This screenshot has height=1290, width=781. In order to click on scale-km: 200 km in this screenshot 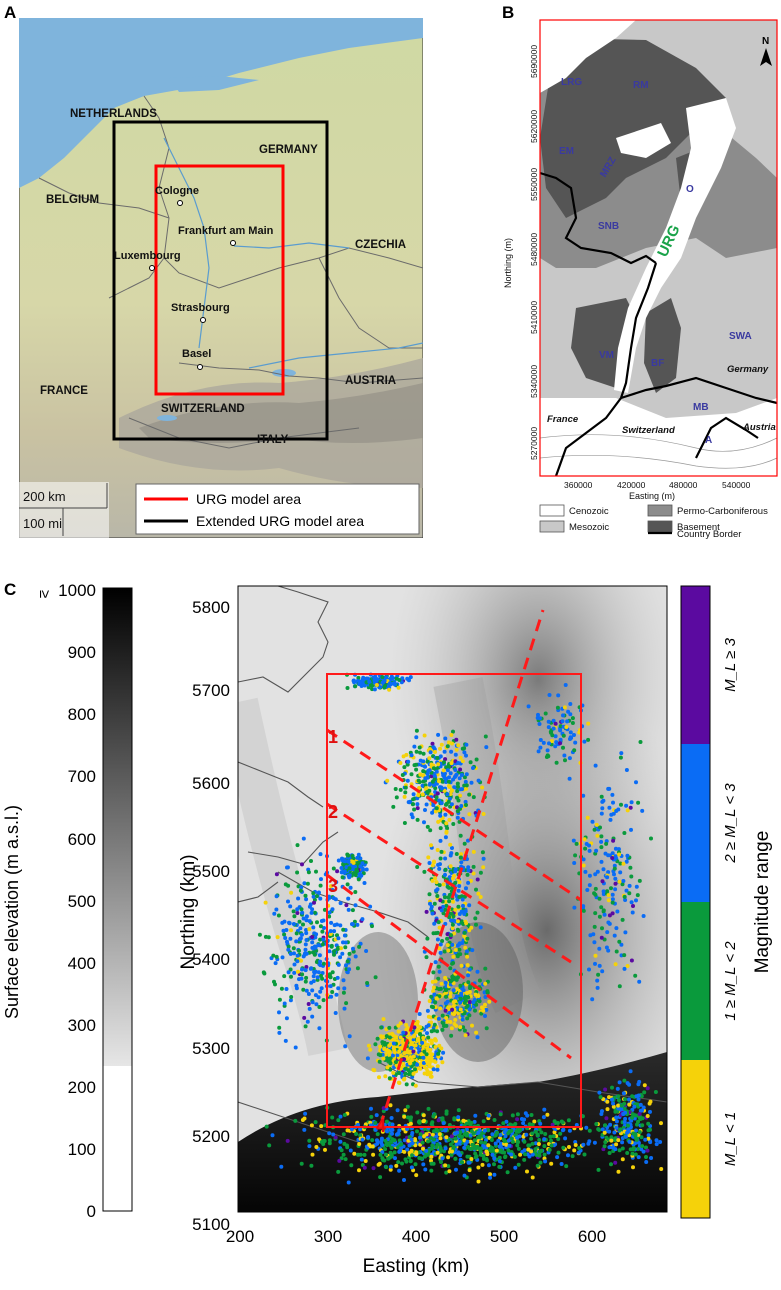, I will do `click(44, 496)`.